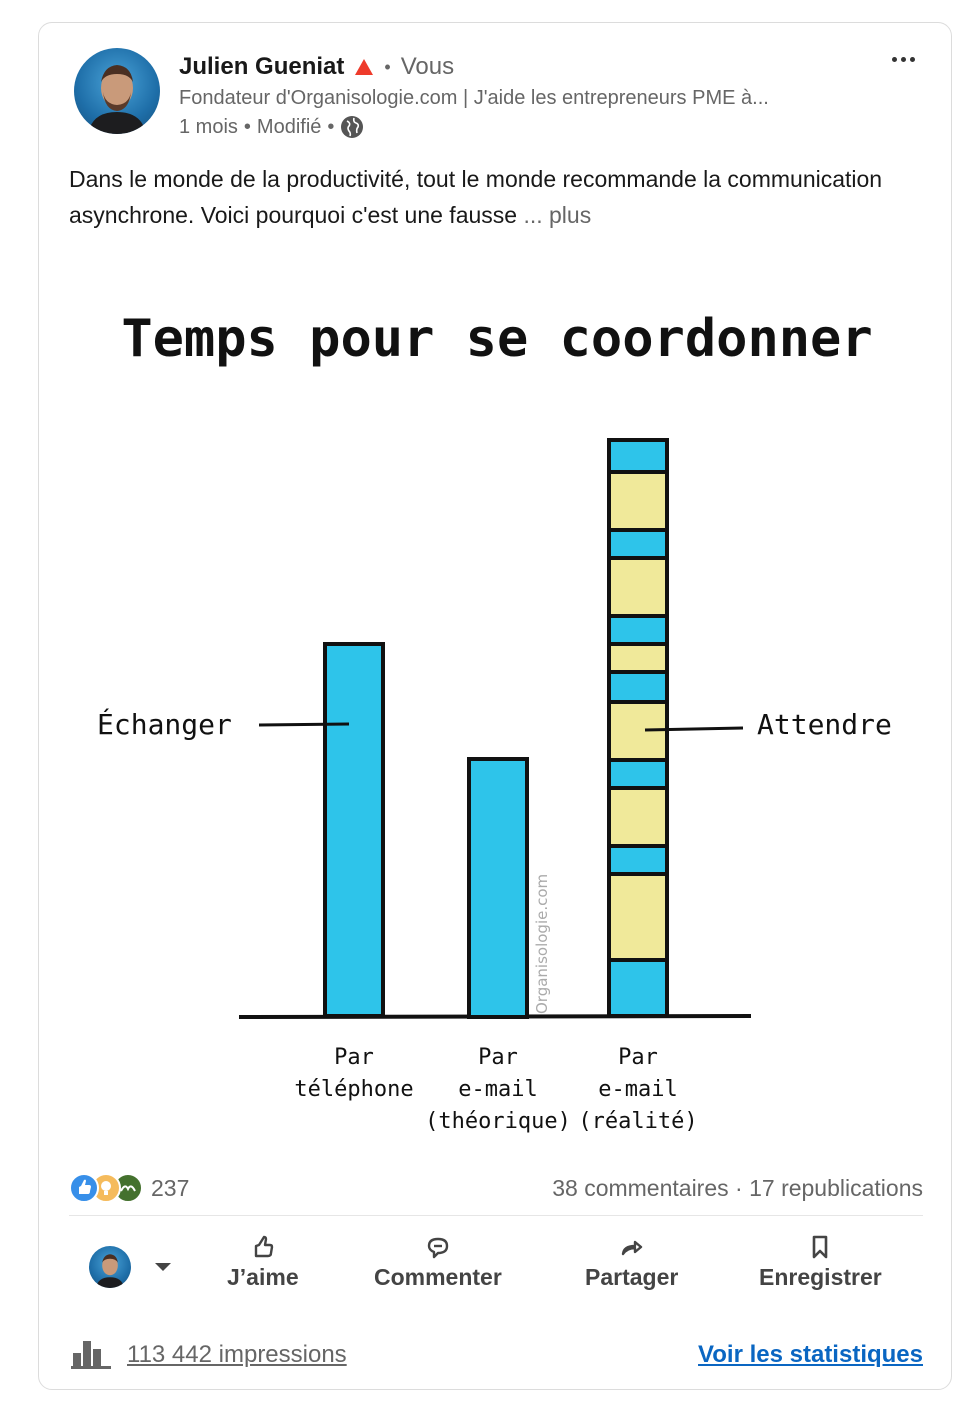 Image resolution: width=978 pixels, height=1408 pixels. Describe the element at coordinates (903, 59) in the screenshot. I see `more-options-button` at that location.